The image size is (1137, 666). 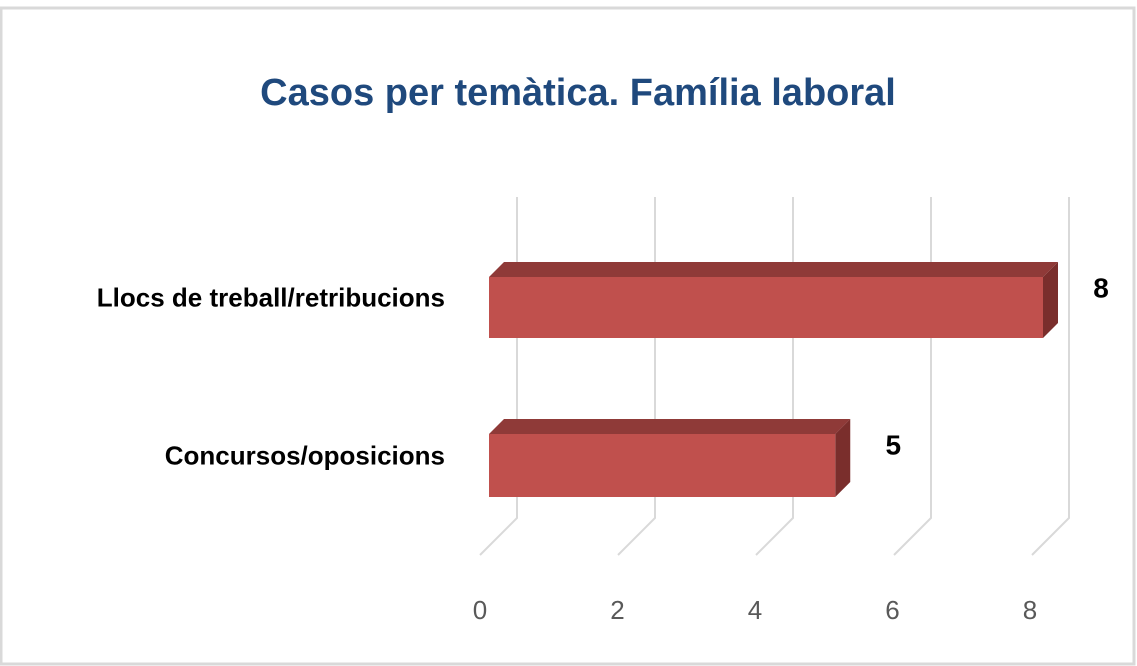 What do you see at coordinates (892, 610) in the screenshot?
I see `x-tick-label: 6` at bounding box center [892, 610].